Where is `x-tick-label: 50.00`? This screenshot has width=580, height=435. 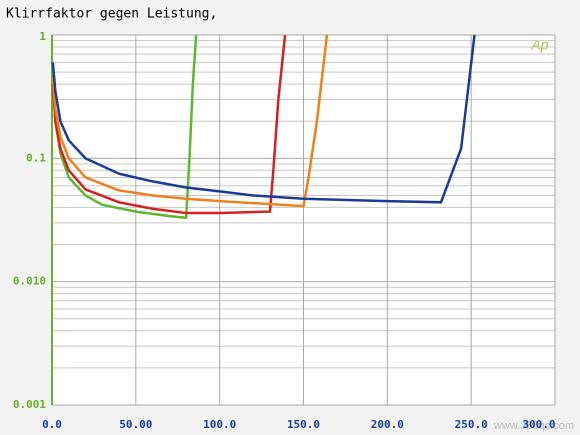
x-tick-label: 50.00 is located at coordinates (135, 424).